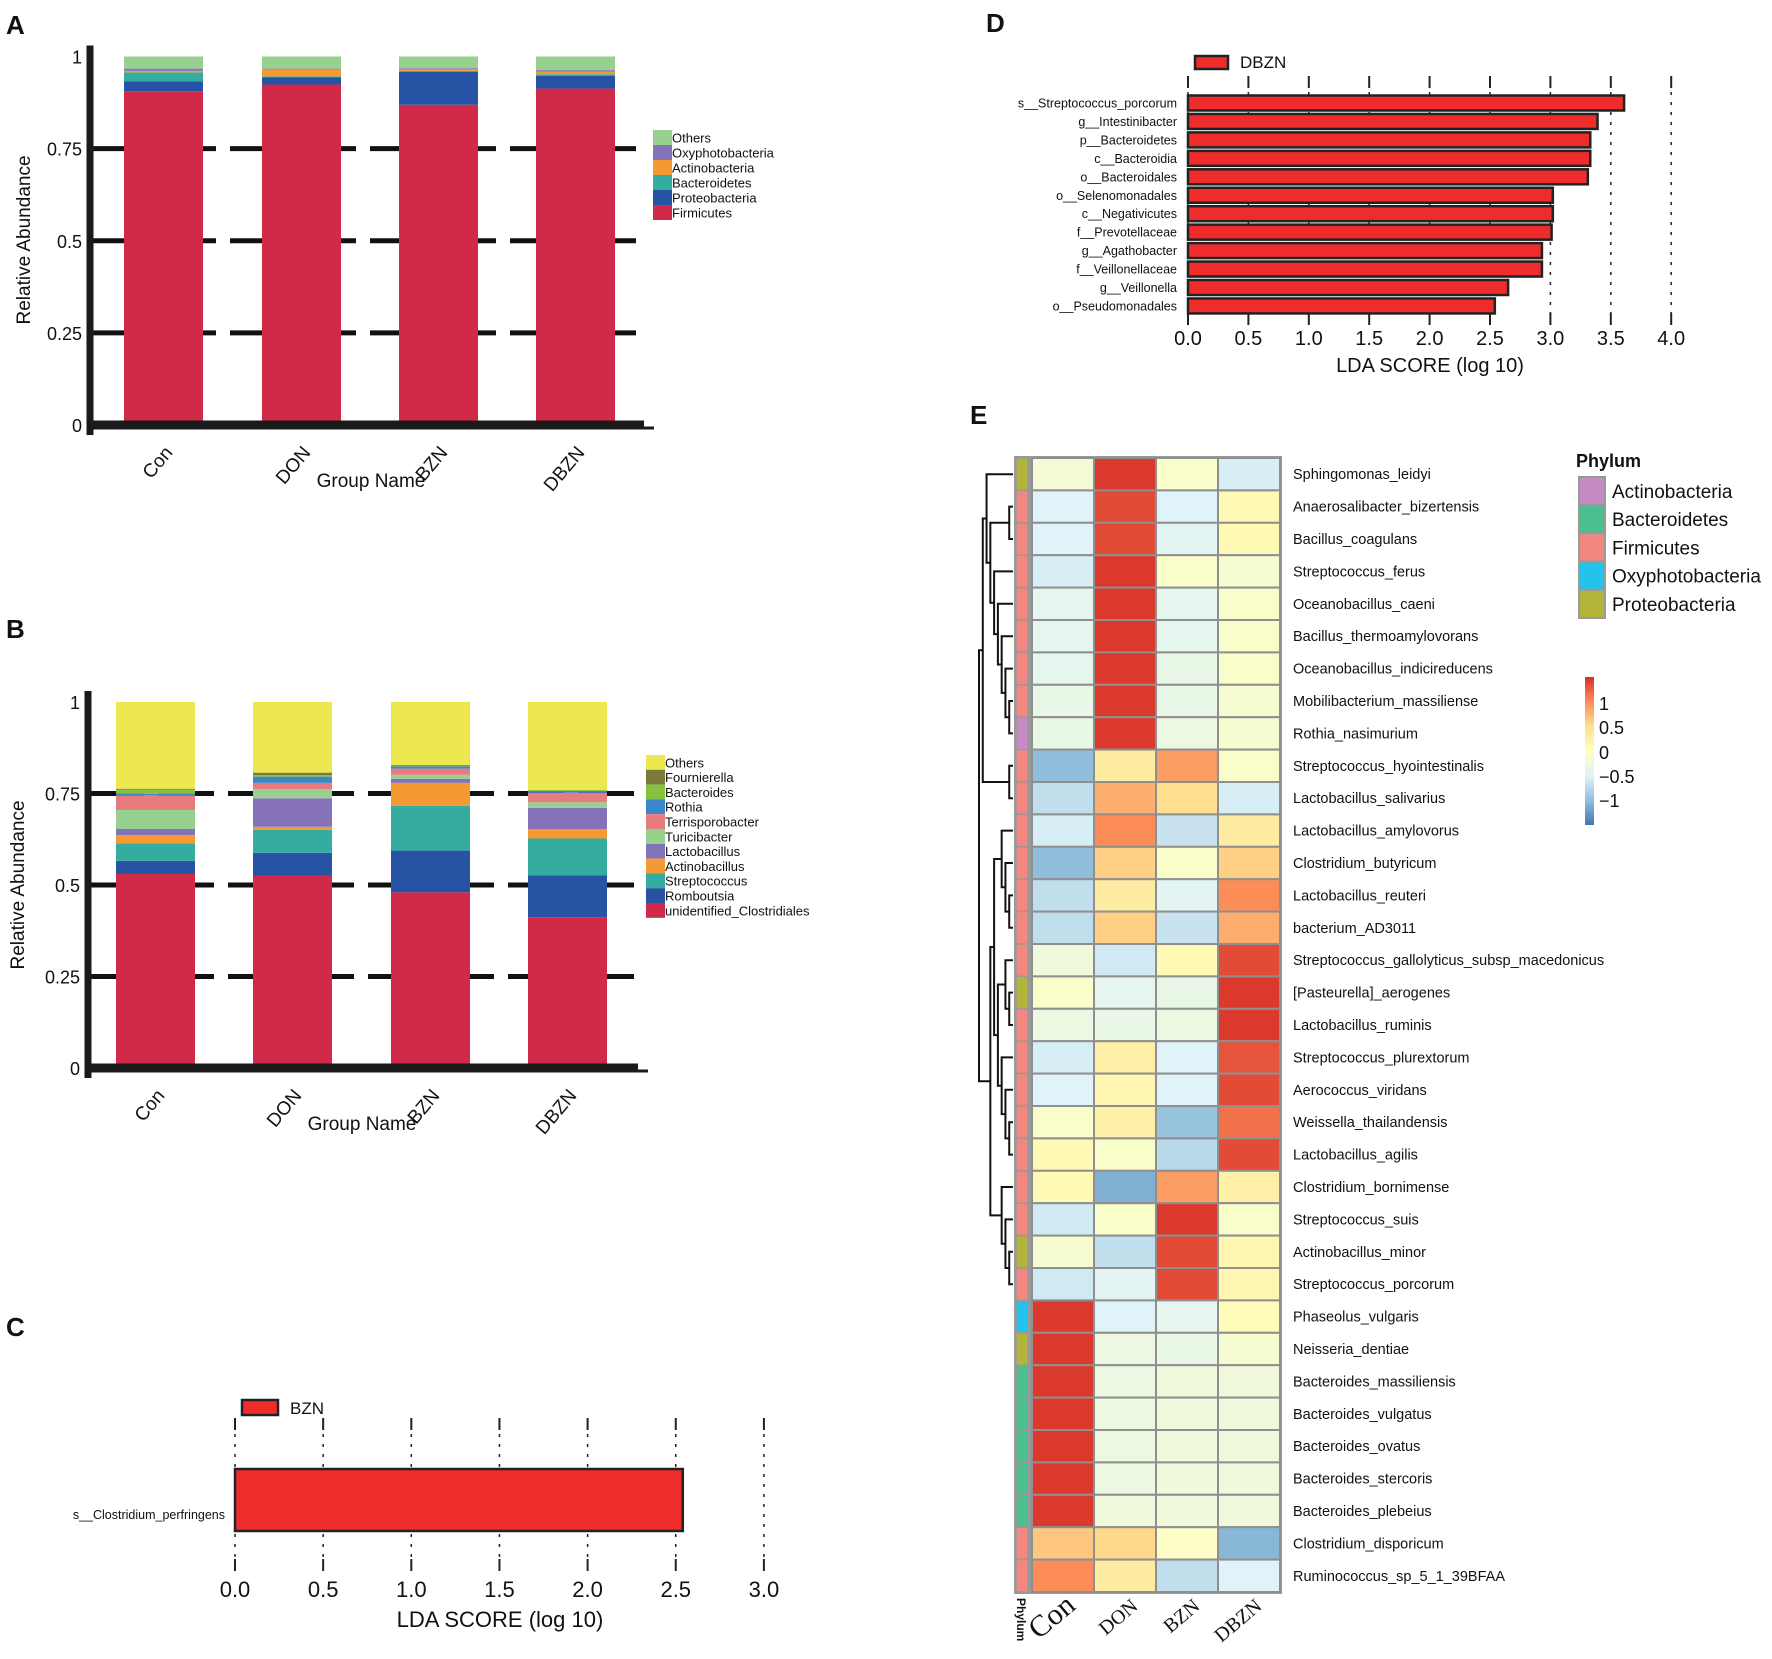  I want to click on bar-segment-fournierella, so click(430, 765).